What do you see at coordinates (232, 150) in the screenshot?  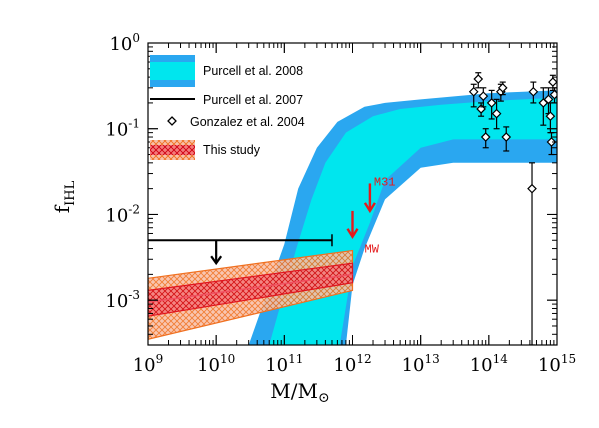 I see `legend-label-this-study: This study` at bounding box center [232, 150].